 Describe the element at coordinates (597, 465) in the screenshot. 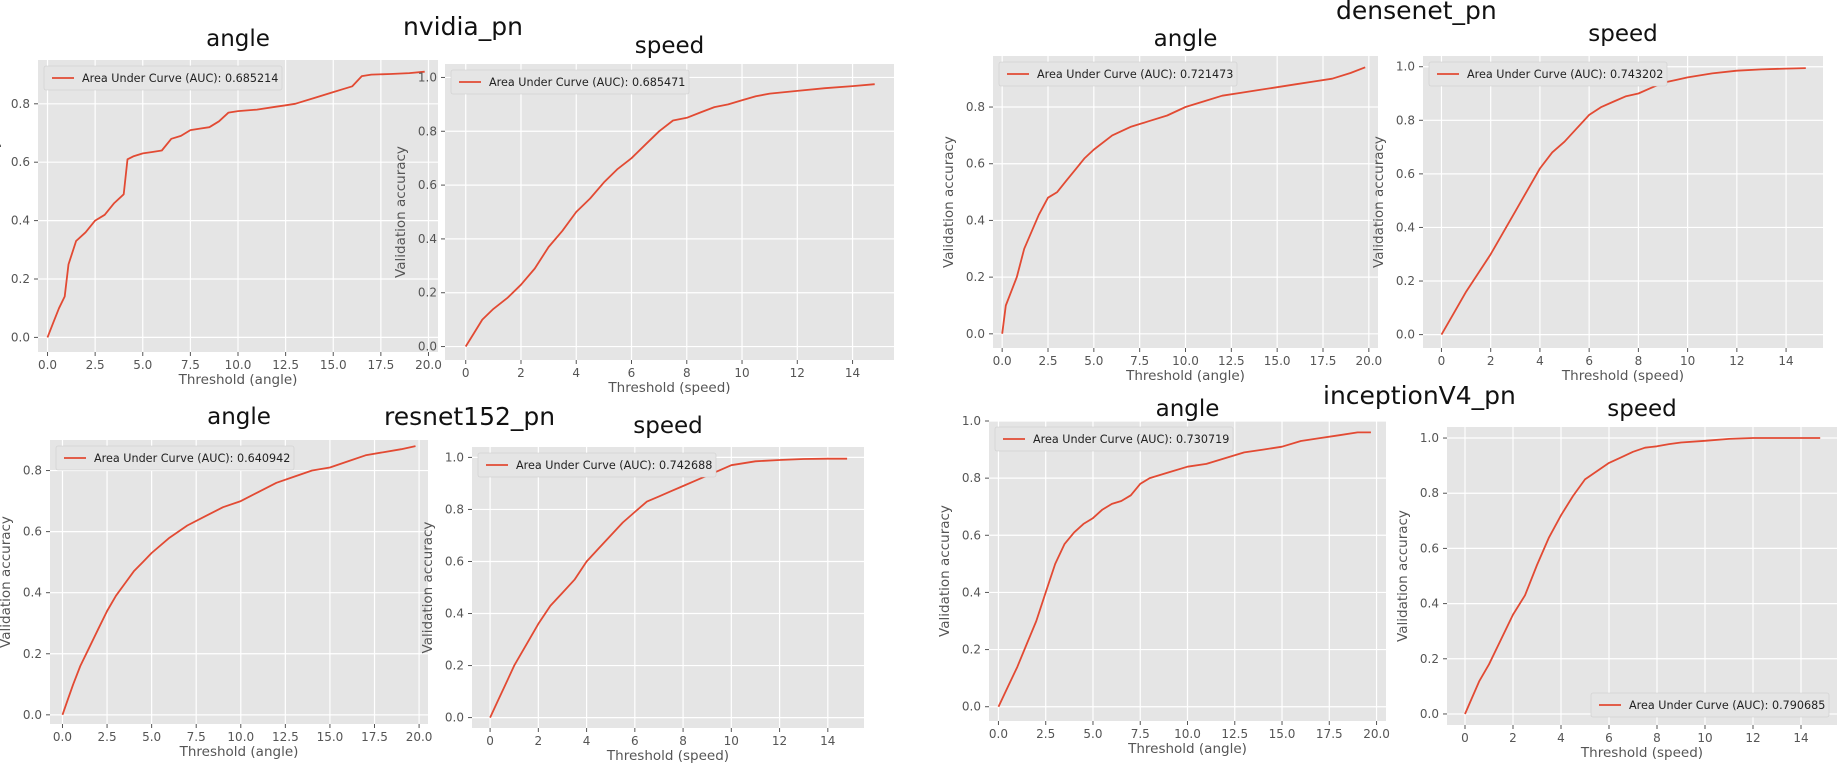

I see `legend: Area Under Curve (AUC): 0.742688` at that location.